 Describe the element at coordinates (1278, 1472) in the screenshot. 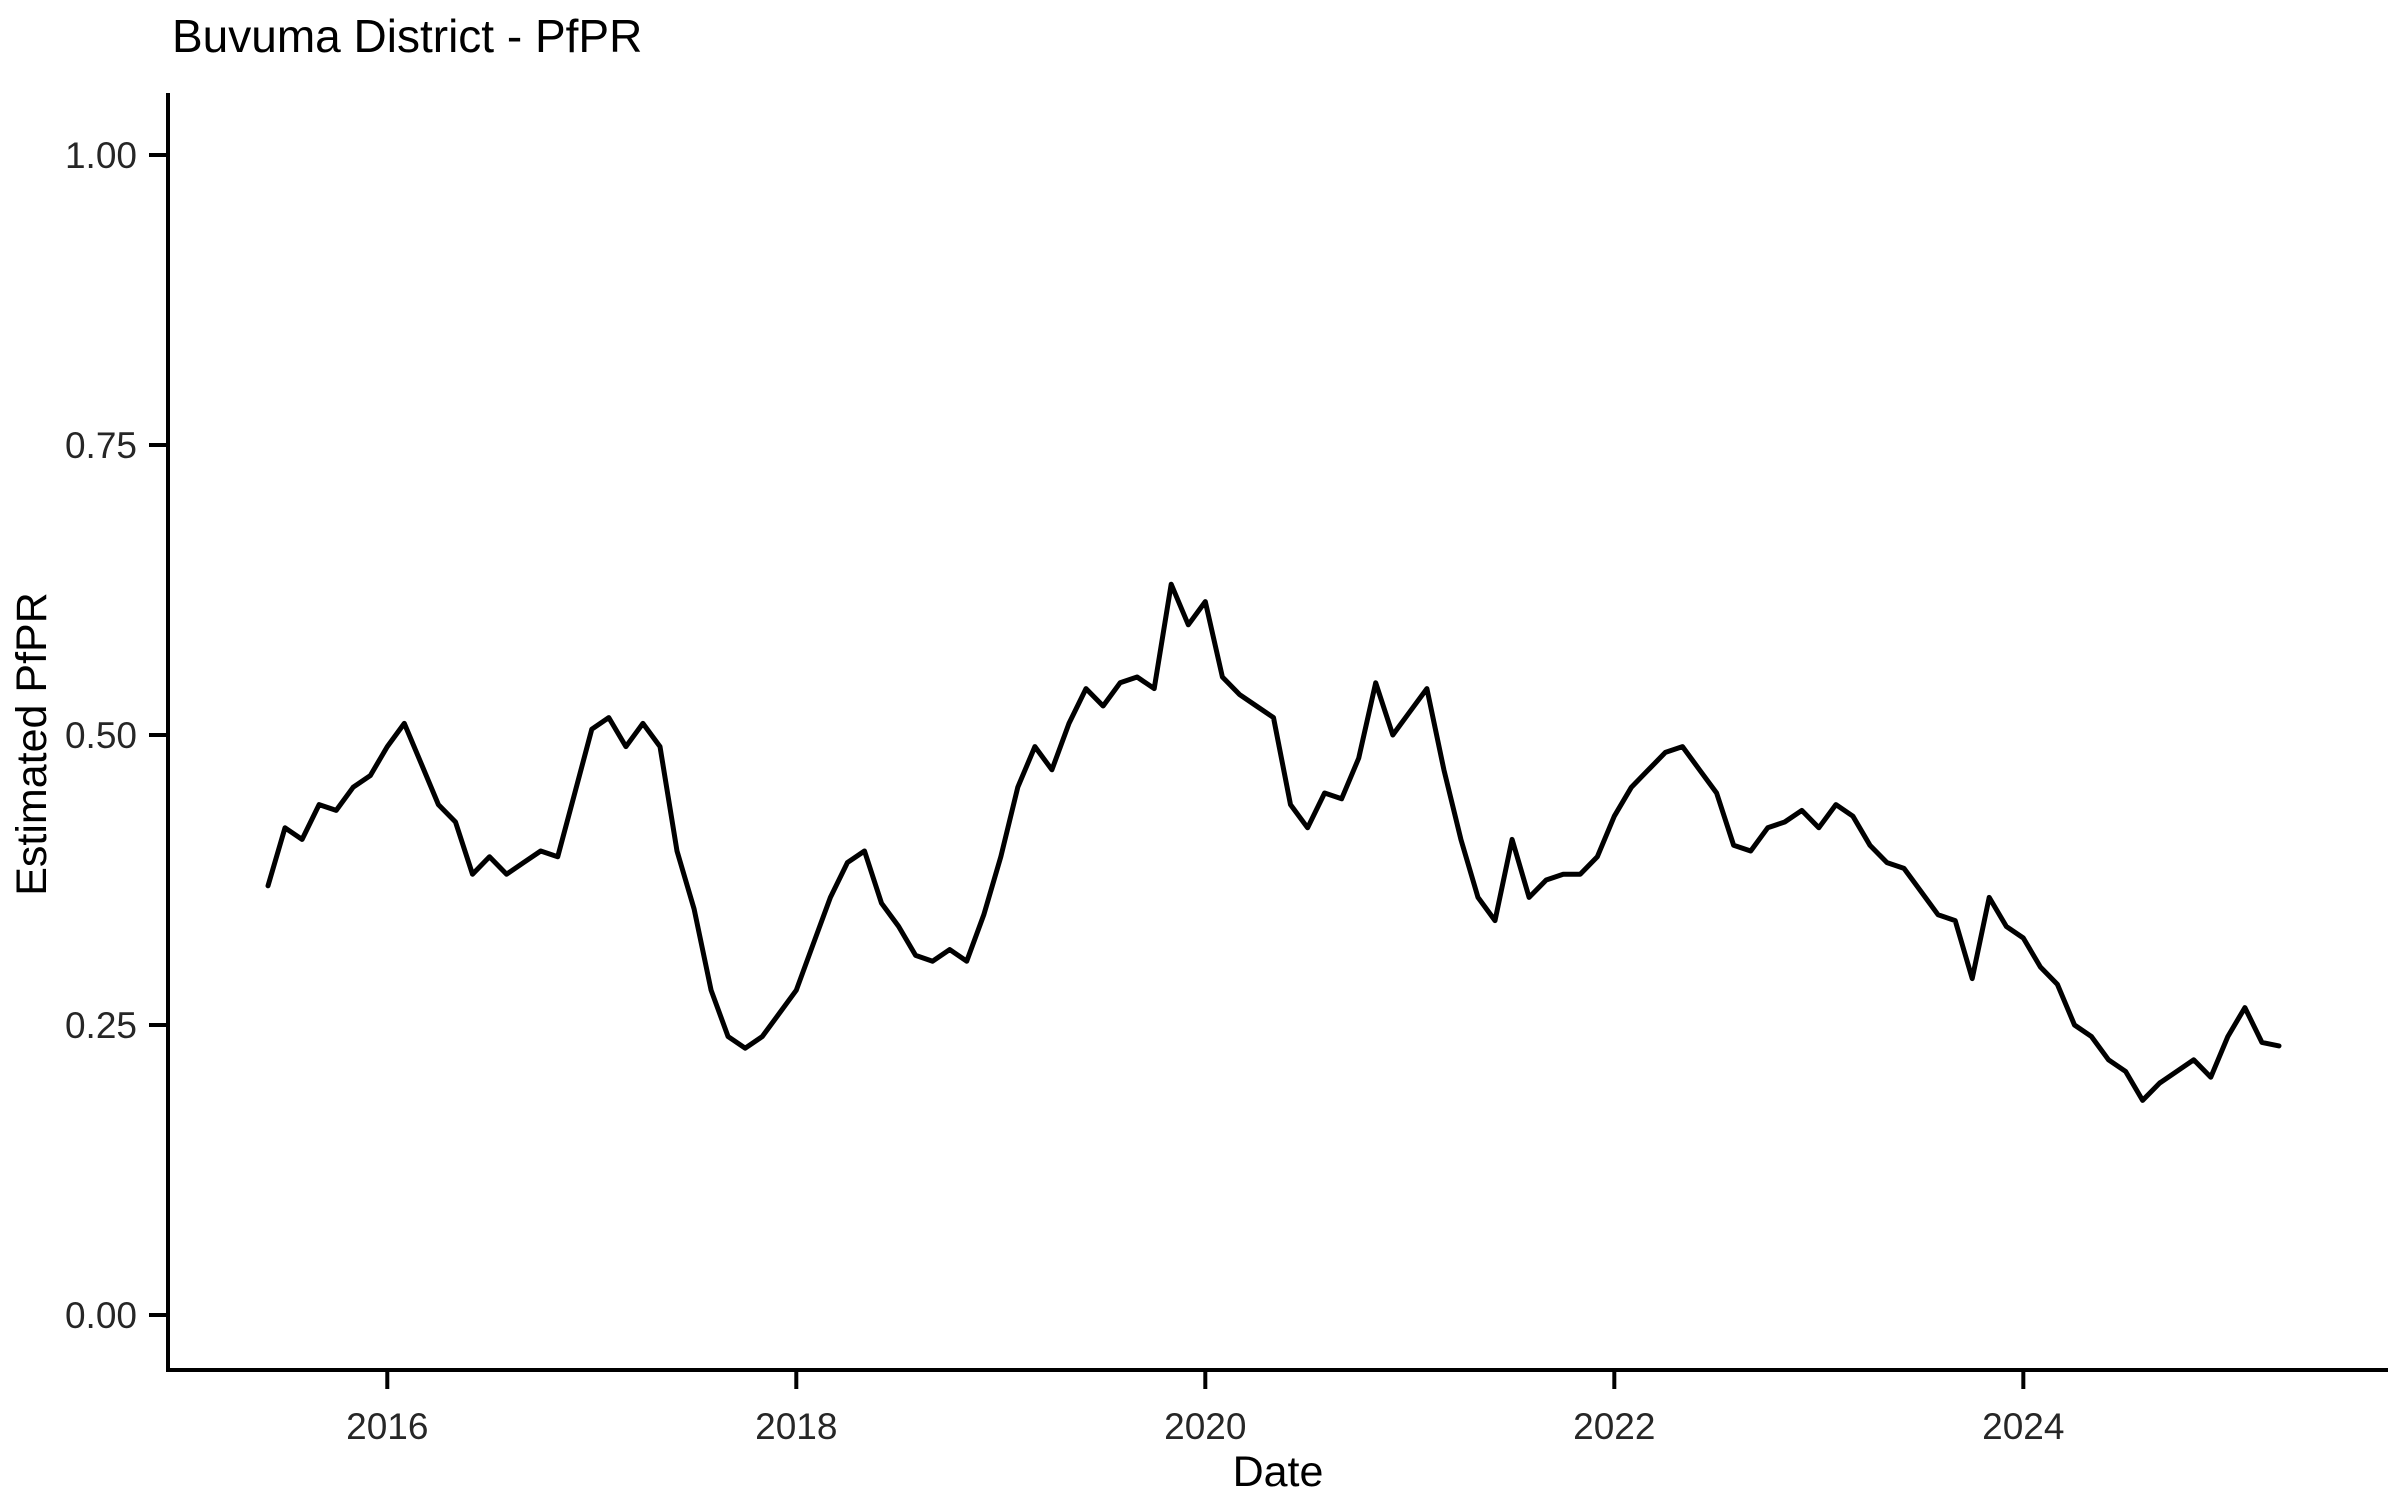

I see `x-axis-label: Date` at that location.